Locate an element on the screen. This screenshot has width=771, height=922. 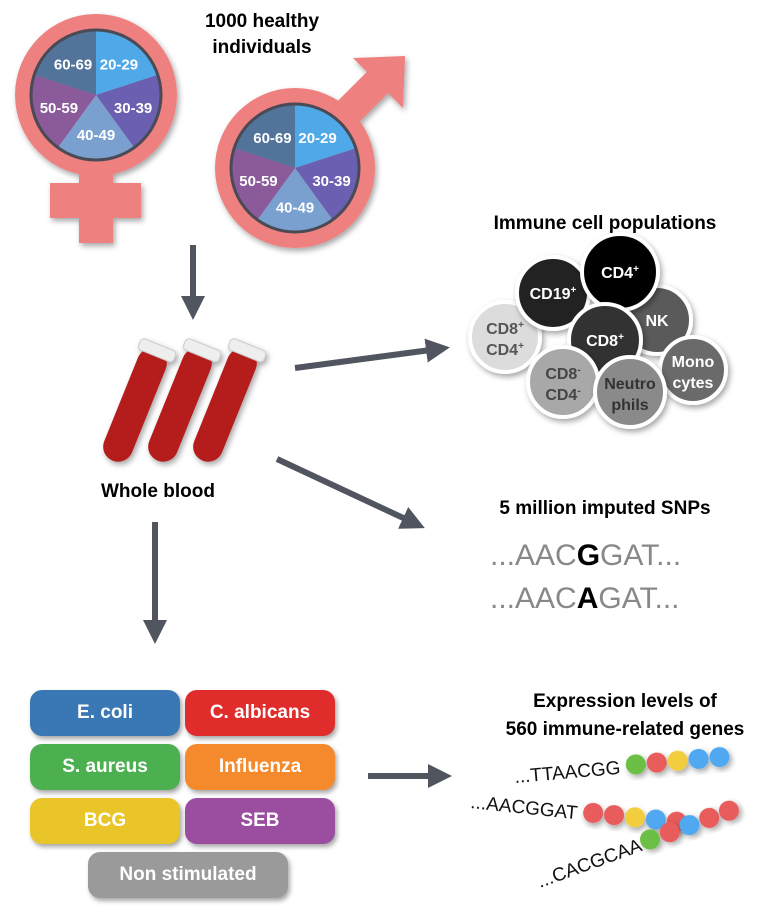
arrow-blood-to-snps is located at coordinates (350, 492).